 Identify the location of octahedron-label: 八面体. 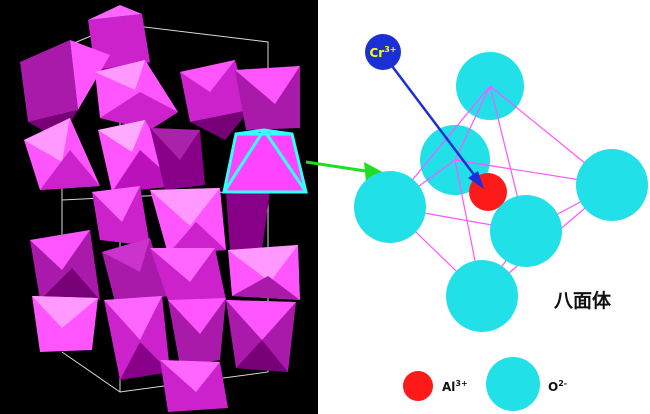
(583, 300).